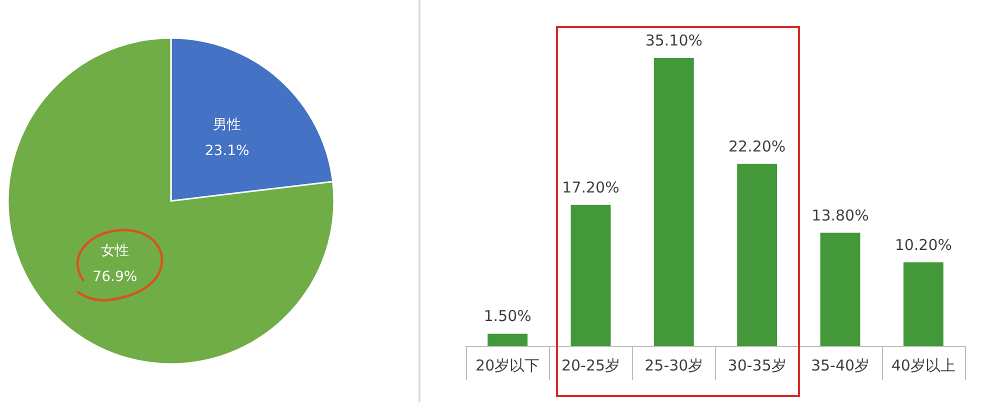 The image size is (996, 416). Describe the element at coordinates (115, 277) in the screenshot. I see `data-label: 76.9%` at that location.